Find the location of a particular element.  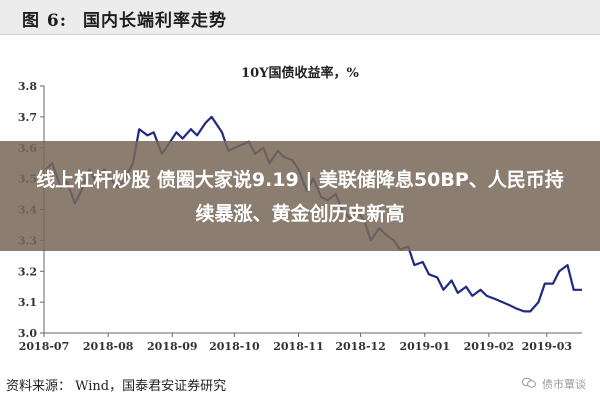

figure-header: 图 6: 国内长端利率走势 is located at coordinates (300, 17).